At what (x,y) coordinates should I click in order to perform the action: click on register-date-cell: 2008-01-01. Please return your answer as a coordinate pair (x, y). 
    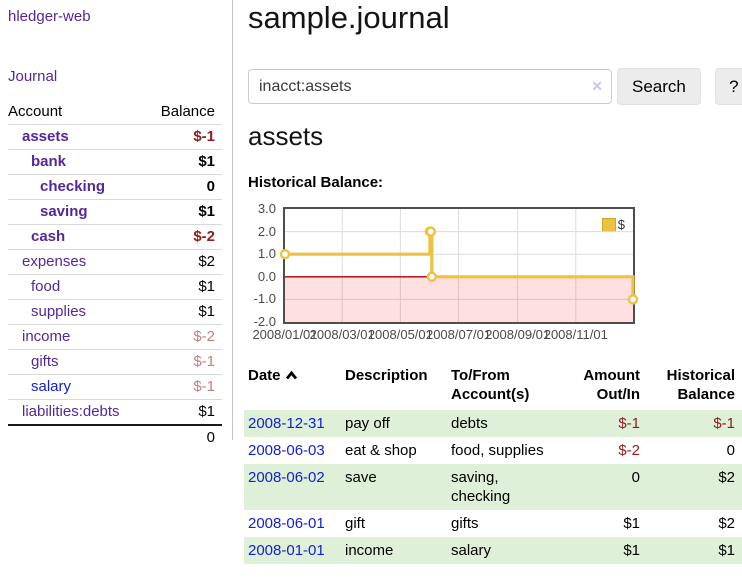
    Looking at the image, I should click on (294, 550).